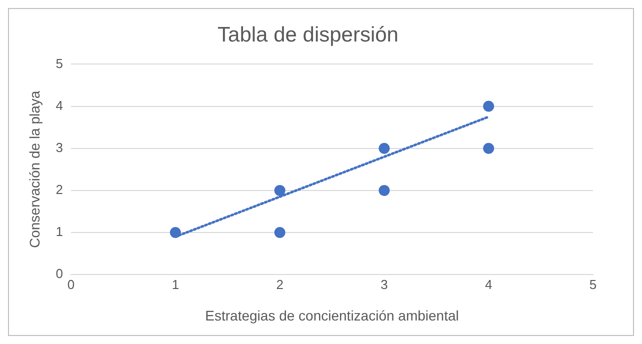 This screenshot has width=642, height=344. What do you see at coordinates (176, 284) in the screenshot?
I see `x-tick-label: 1` at bounding box center [176, 284].